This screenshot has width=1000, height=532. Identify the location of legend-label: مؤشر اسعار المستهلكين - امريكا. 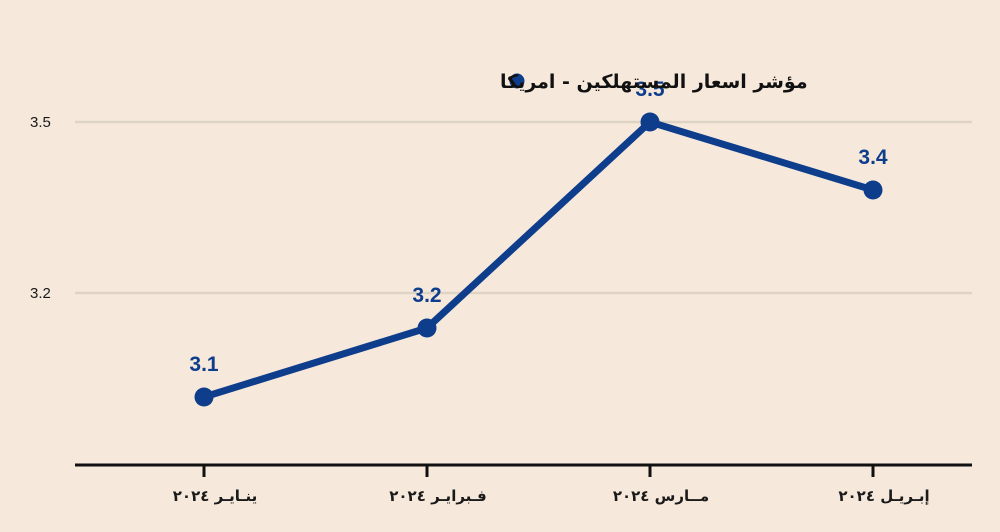
(654, 82).